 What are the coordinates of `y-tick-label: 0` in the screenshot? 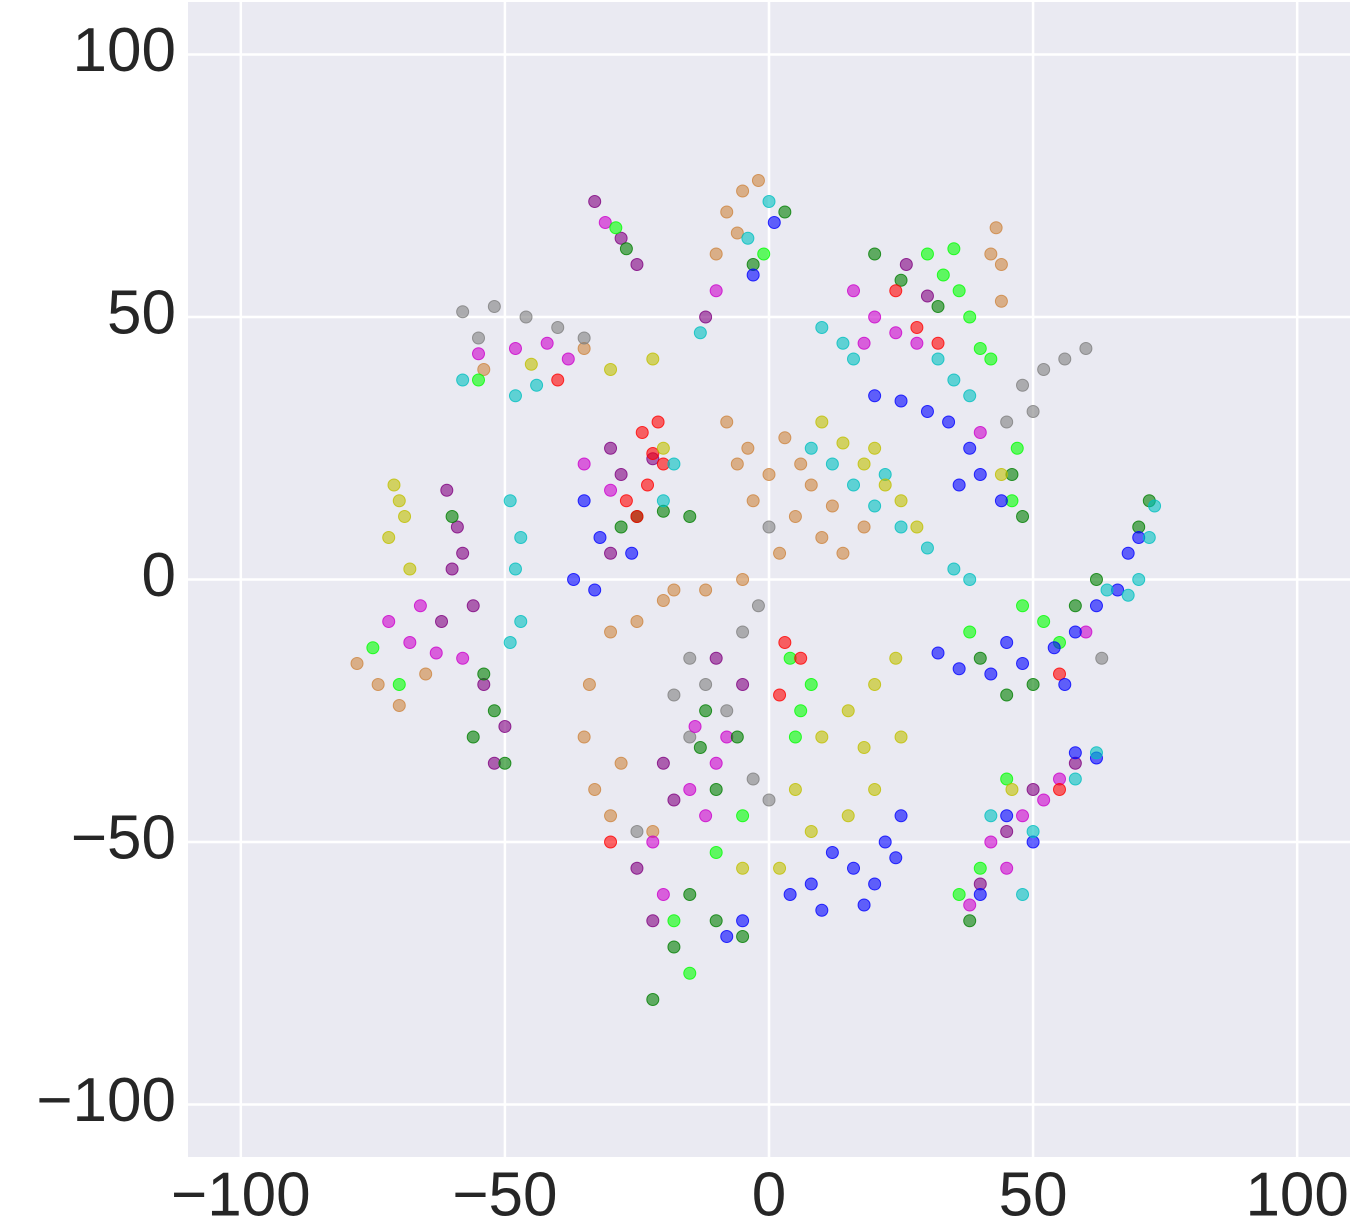 It's located at (159, 575).